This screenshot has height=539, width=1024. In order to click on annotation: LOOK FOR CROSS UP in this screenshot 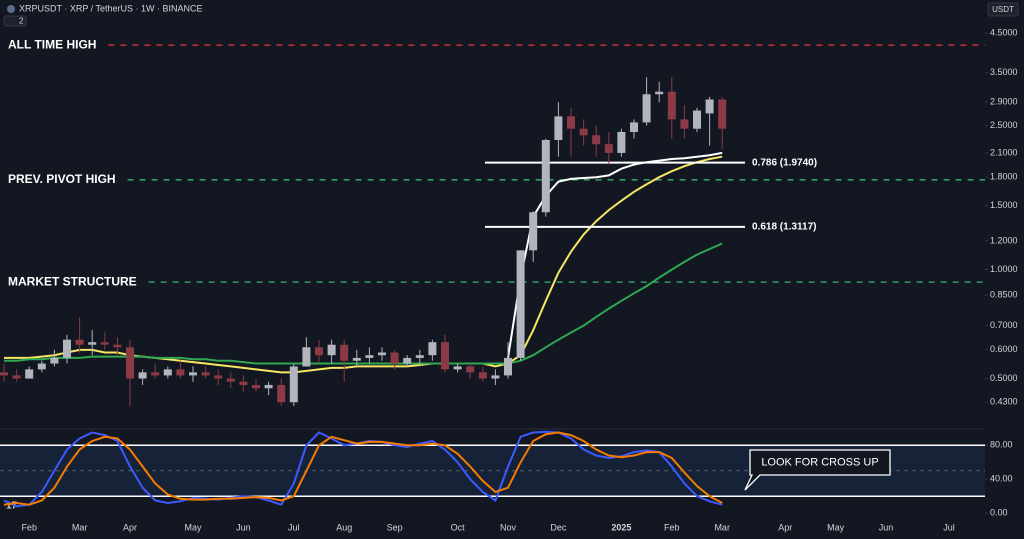, I will do `click(819, 462)`.